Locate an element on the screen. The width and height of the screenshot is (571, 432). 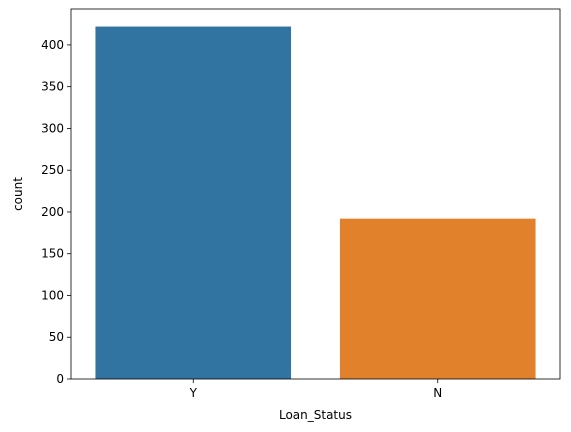
y-tick-label: 250 is located at coordinates (52, 170).